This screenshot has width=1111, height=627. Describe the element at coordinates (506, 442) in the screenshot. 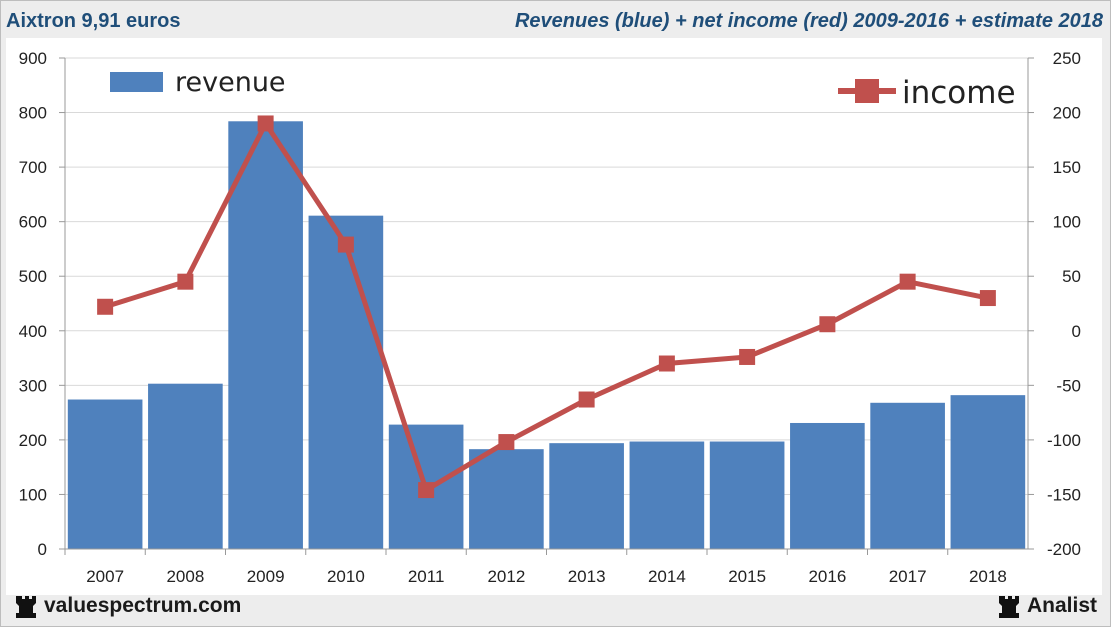

I see `income-marker-2012` at that location.